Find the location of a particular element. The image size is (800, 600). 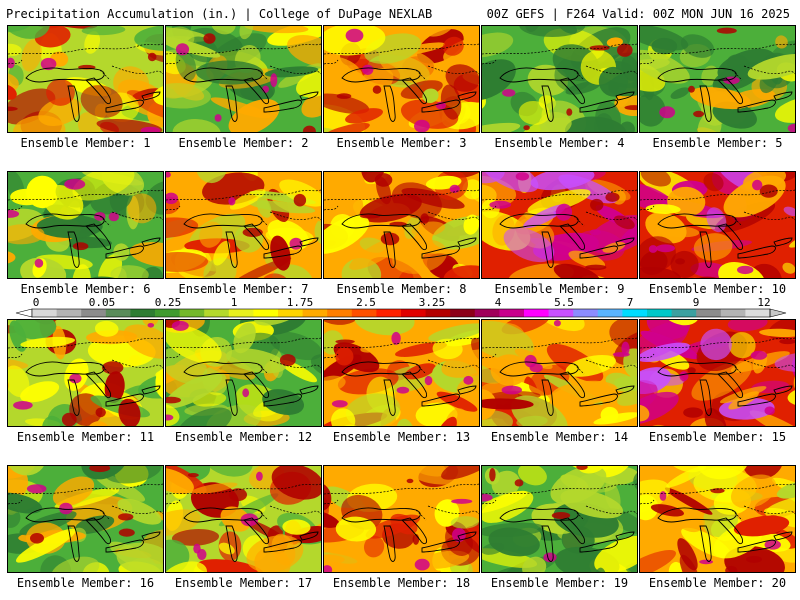

ensemble-panel: Ensemble Member: 9 is located at coordinates (559, 233).